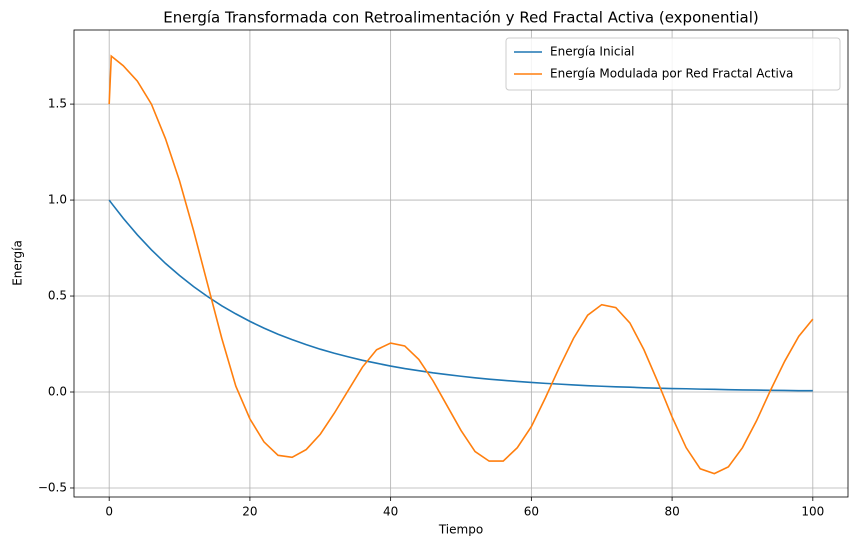  Describe the element at coordinates (812, 512) in the screenshot. I see `x-tick-label: 100` at that location.